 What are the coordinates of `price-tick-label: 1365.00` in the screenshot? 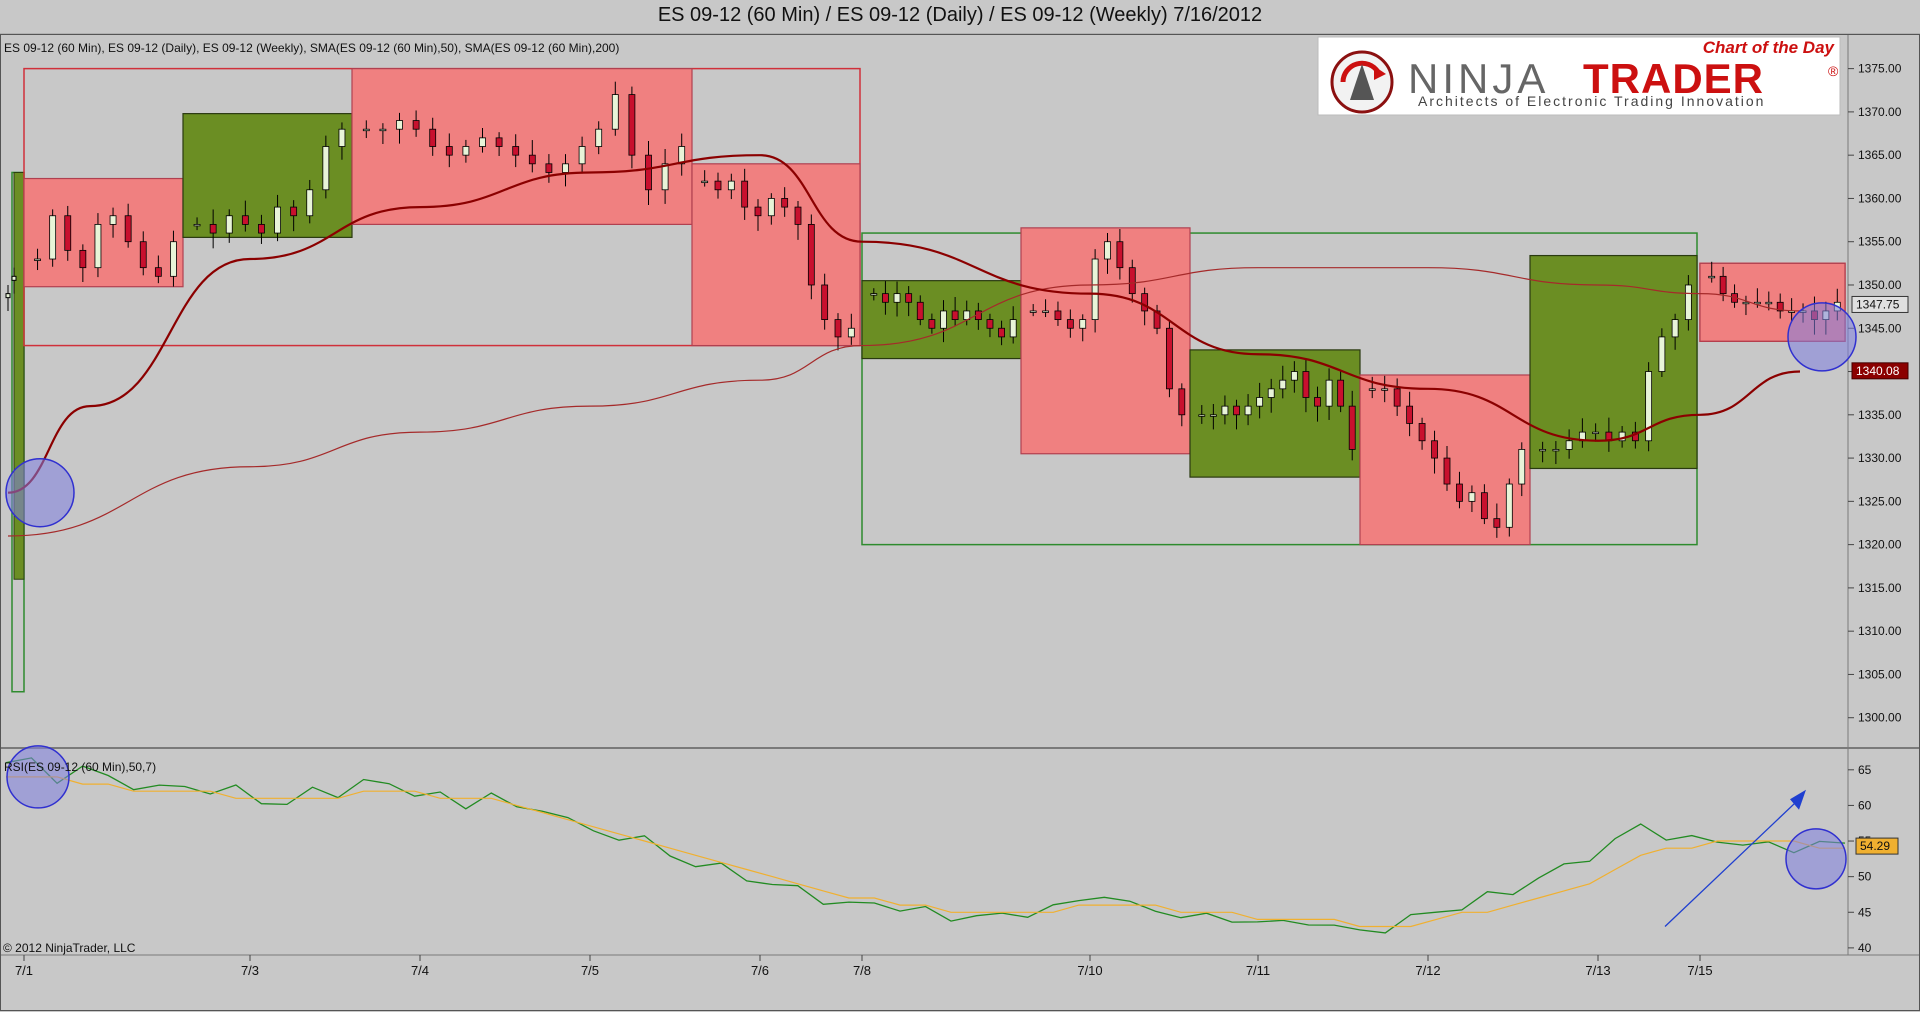 It's located at (1880, 155).